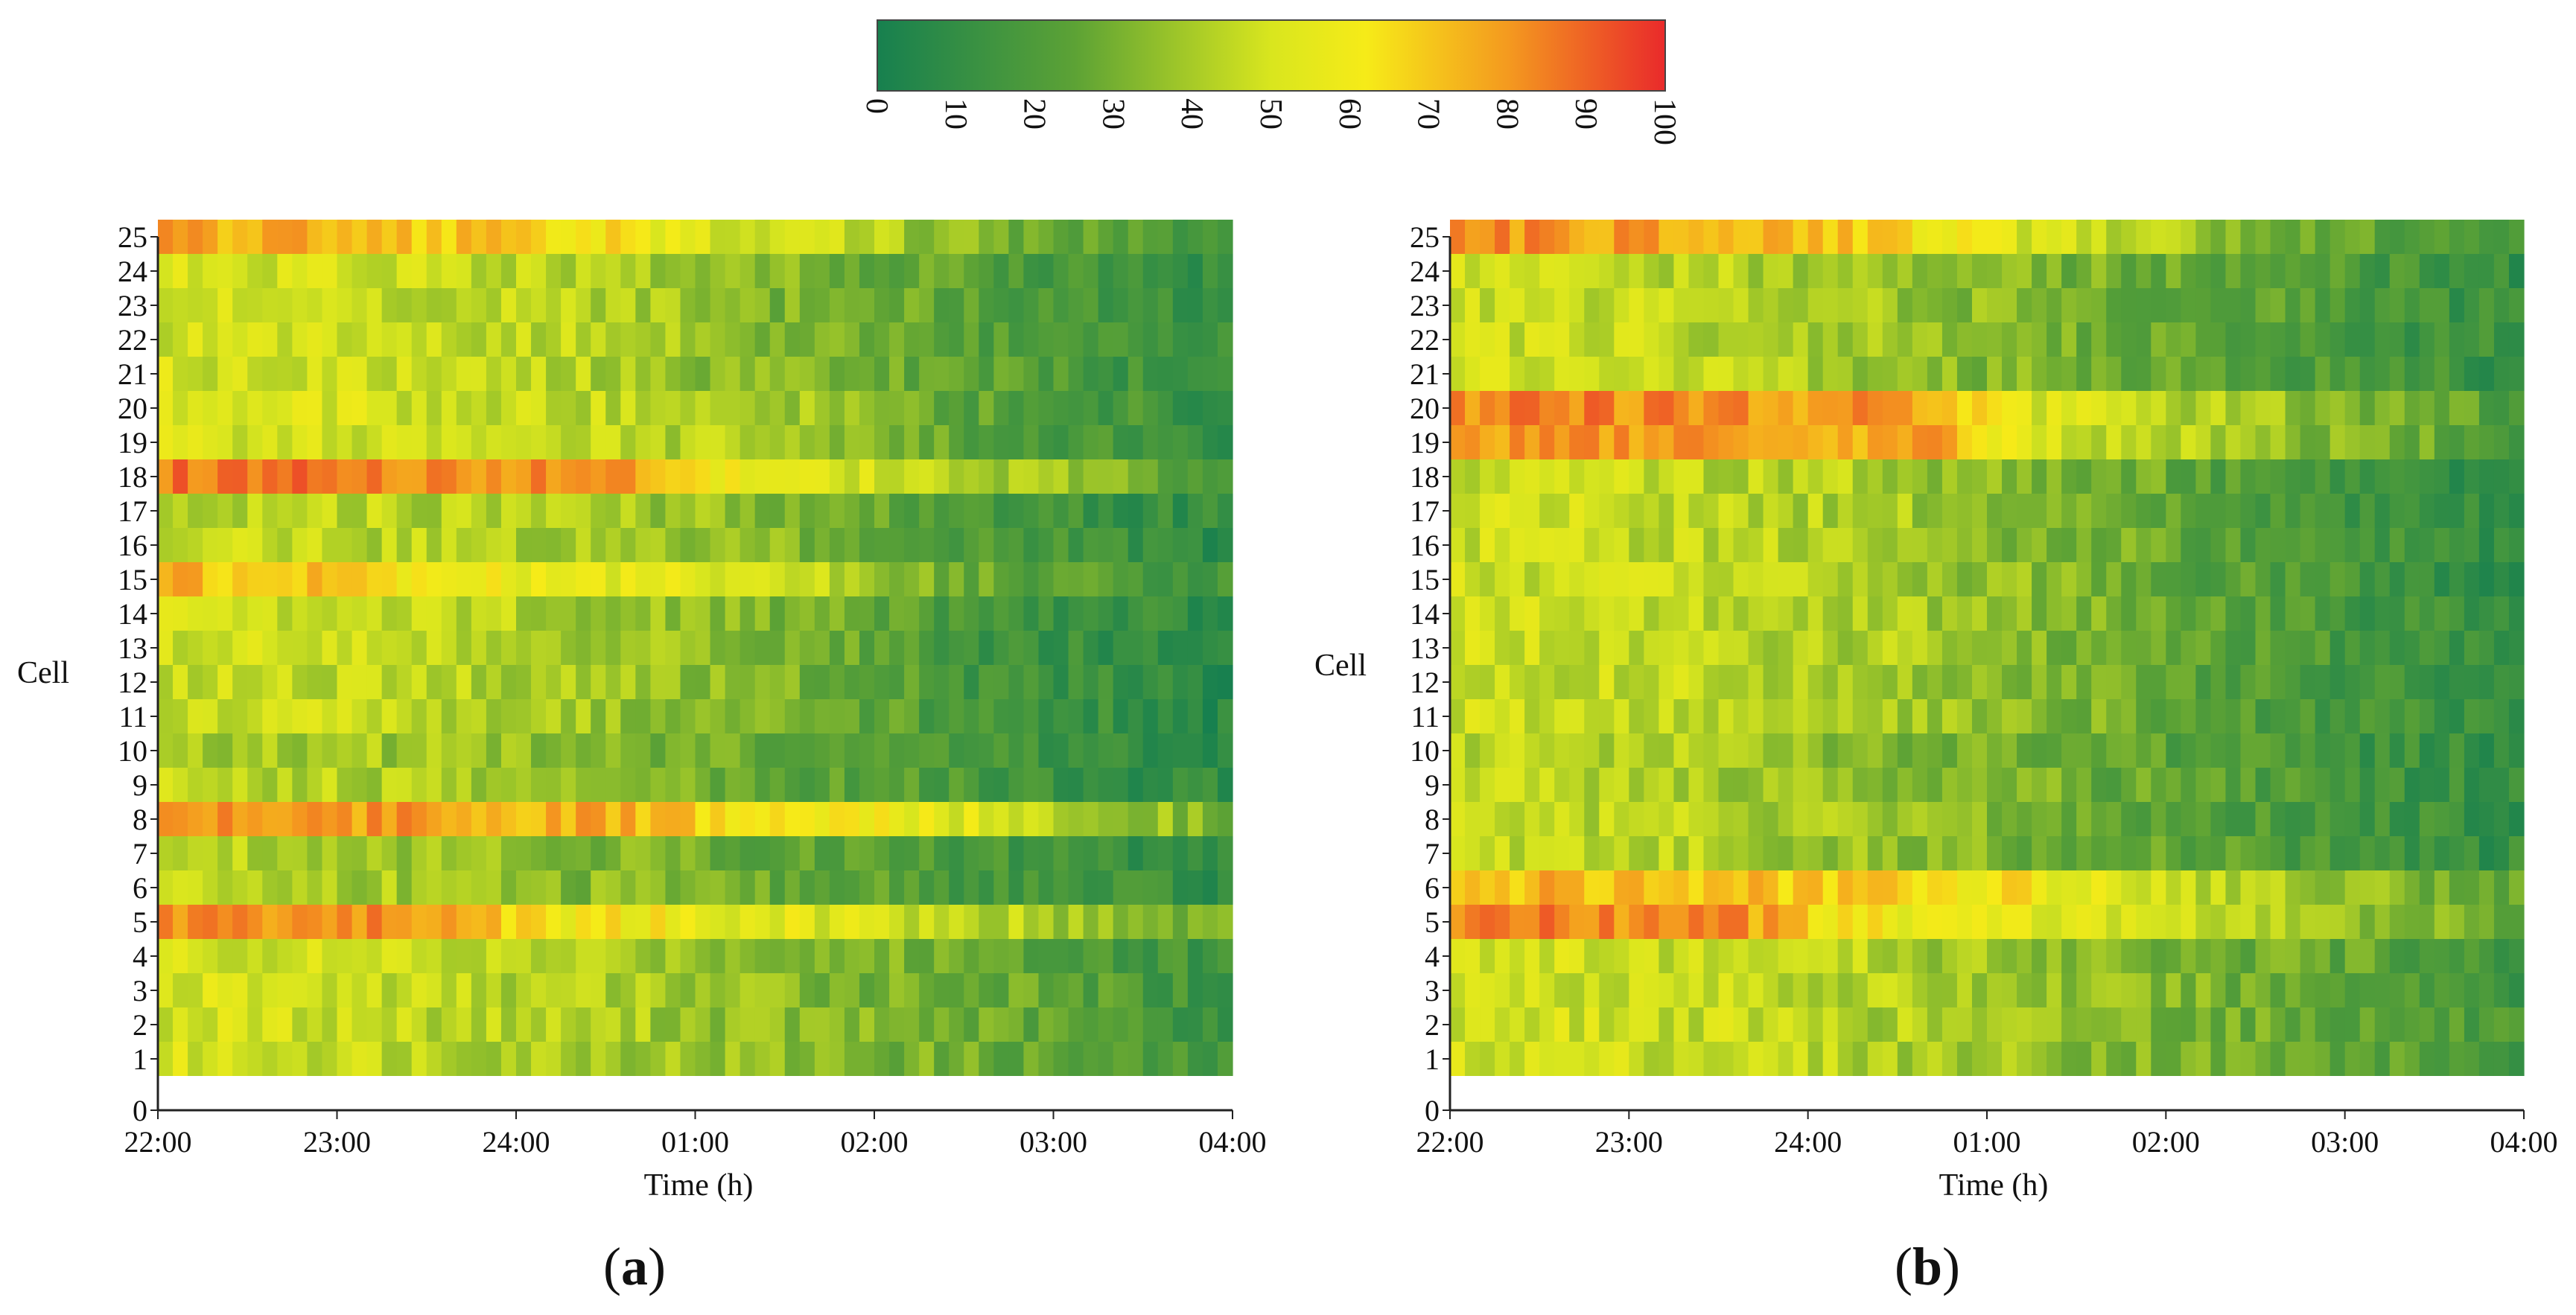  What do you see at coordinates (1425, 648) in the screenshot?
I see `y-tick-label: 13` at bounding box center [1425, 648].